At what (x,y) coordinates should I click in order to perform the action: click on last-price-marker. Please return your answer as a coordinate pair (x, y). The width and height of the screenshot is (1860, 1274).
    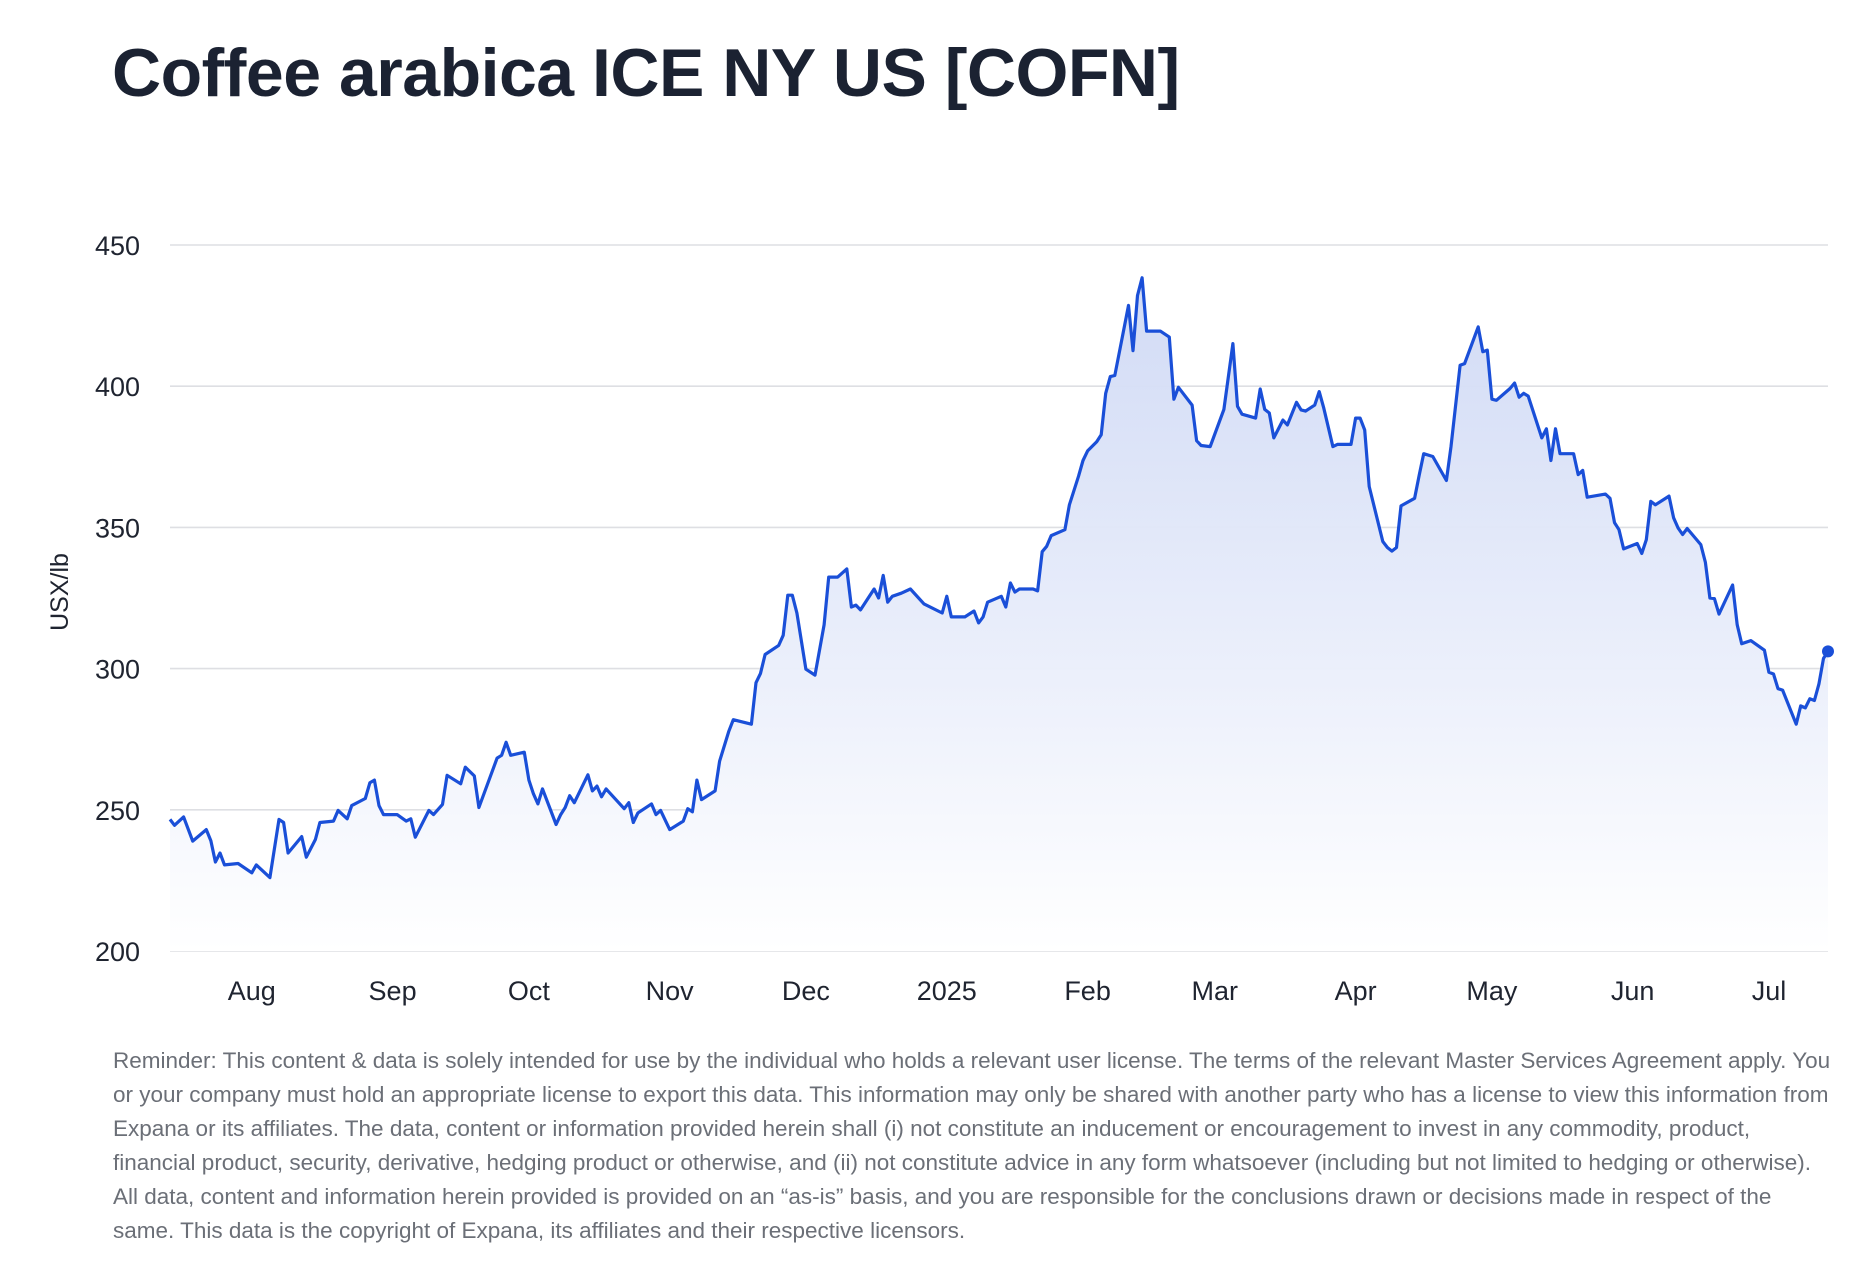
    Looking at the image, I should click on (1828, 651).